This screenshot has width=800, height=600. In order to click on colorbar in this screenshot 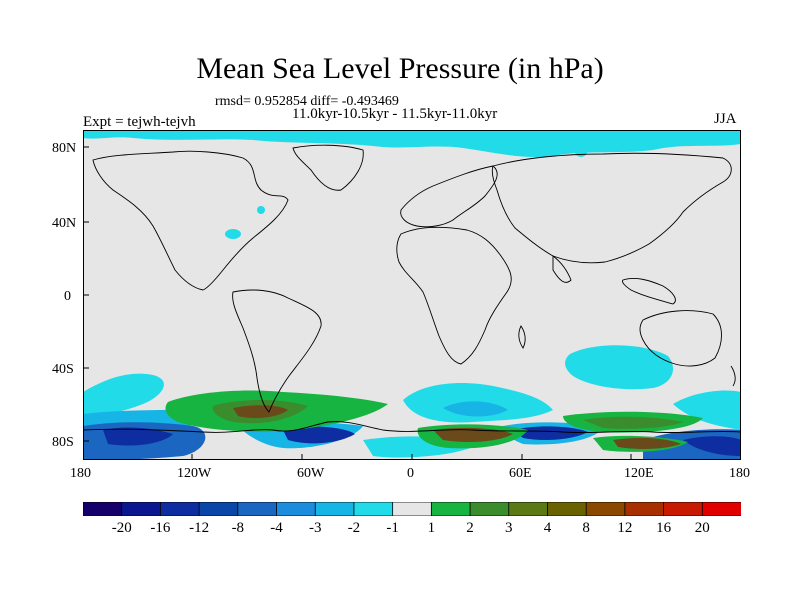, I will do `click(412, 509)`.